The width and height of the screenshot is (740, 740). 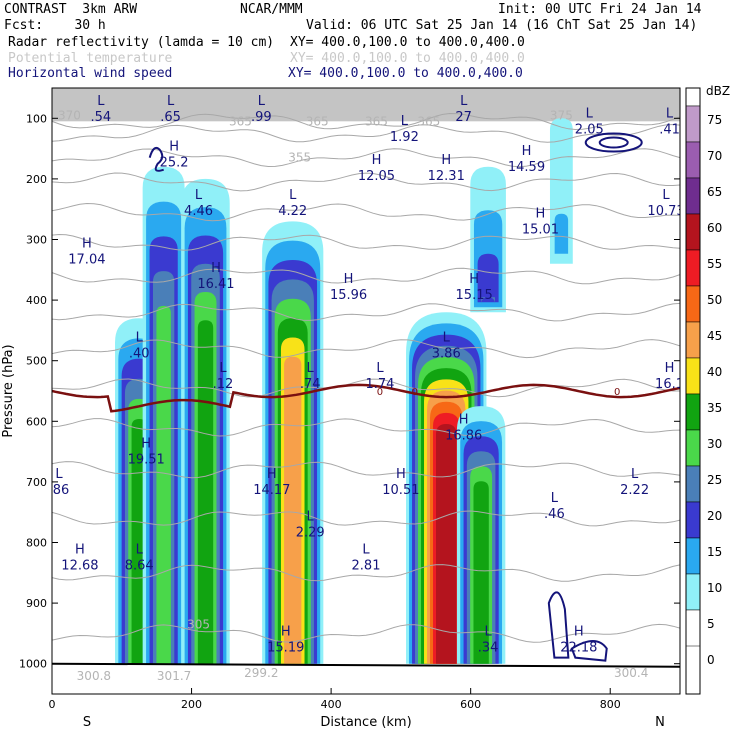 I want to click on colorbar-label-35: 35, so click(x=714, y=408).